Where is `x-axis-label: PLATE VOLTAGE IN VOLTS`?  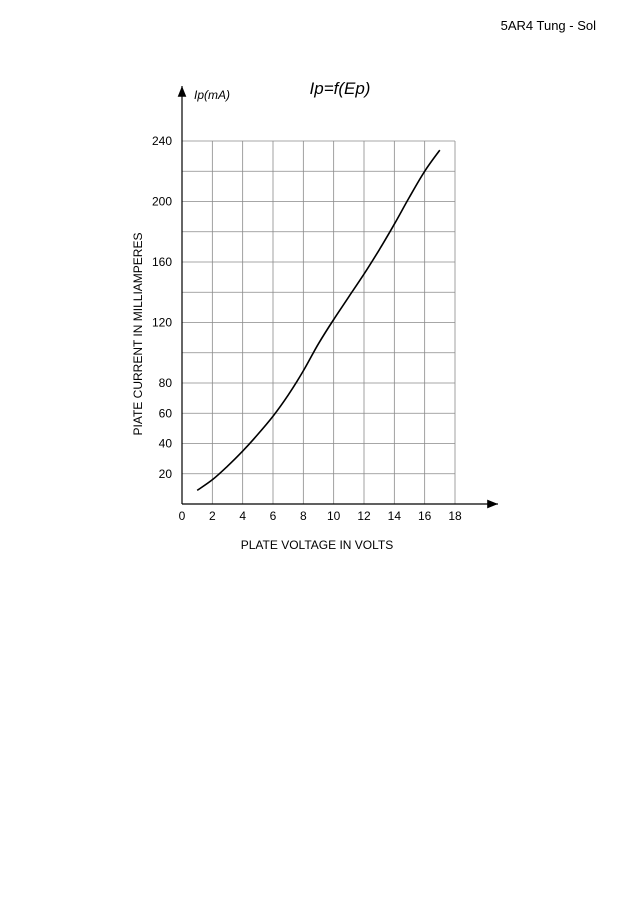
x-axis-label: PLATE VOLTAGE IN VOLTS is located at coordinates (317, 545).